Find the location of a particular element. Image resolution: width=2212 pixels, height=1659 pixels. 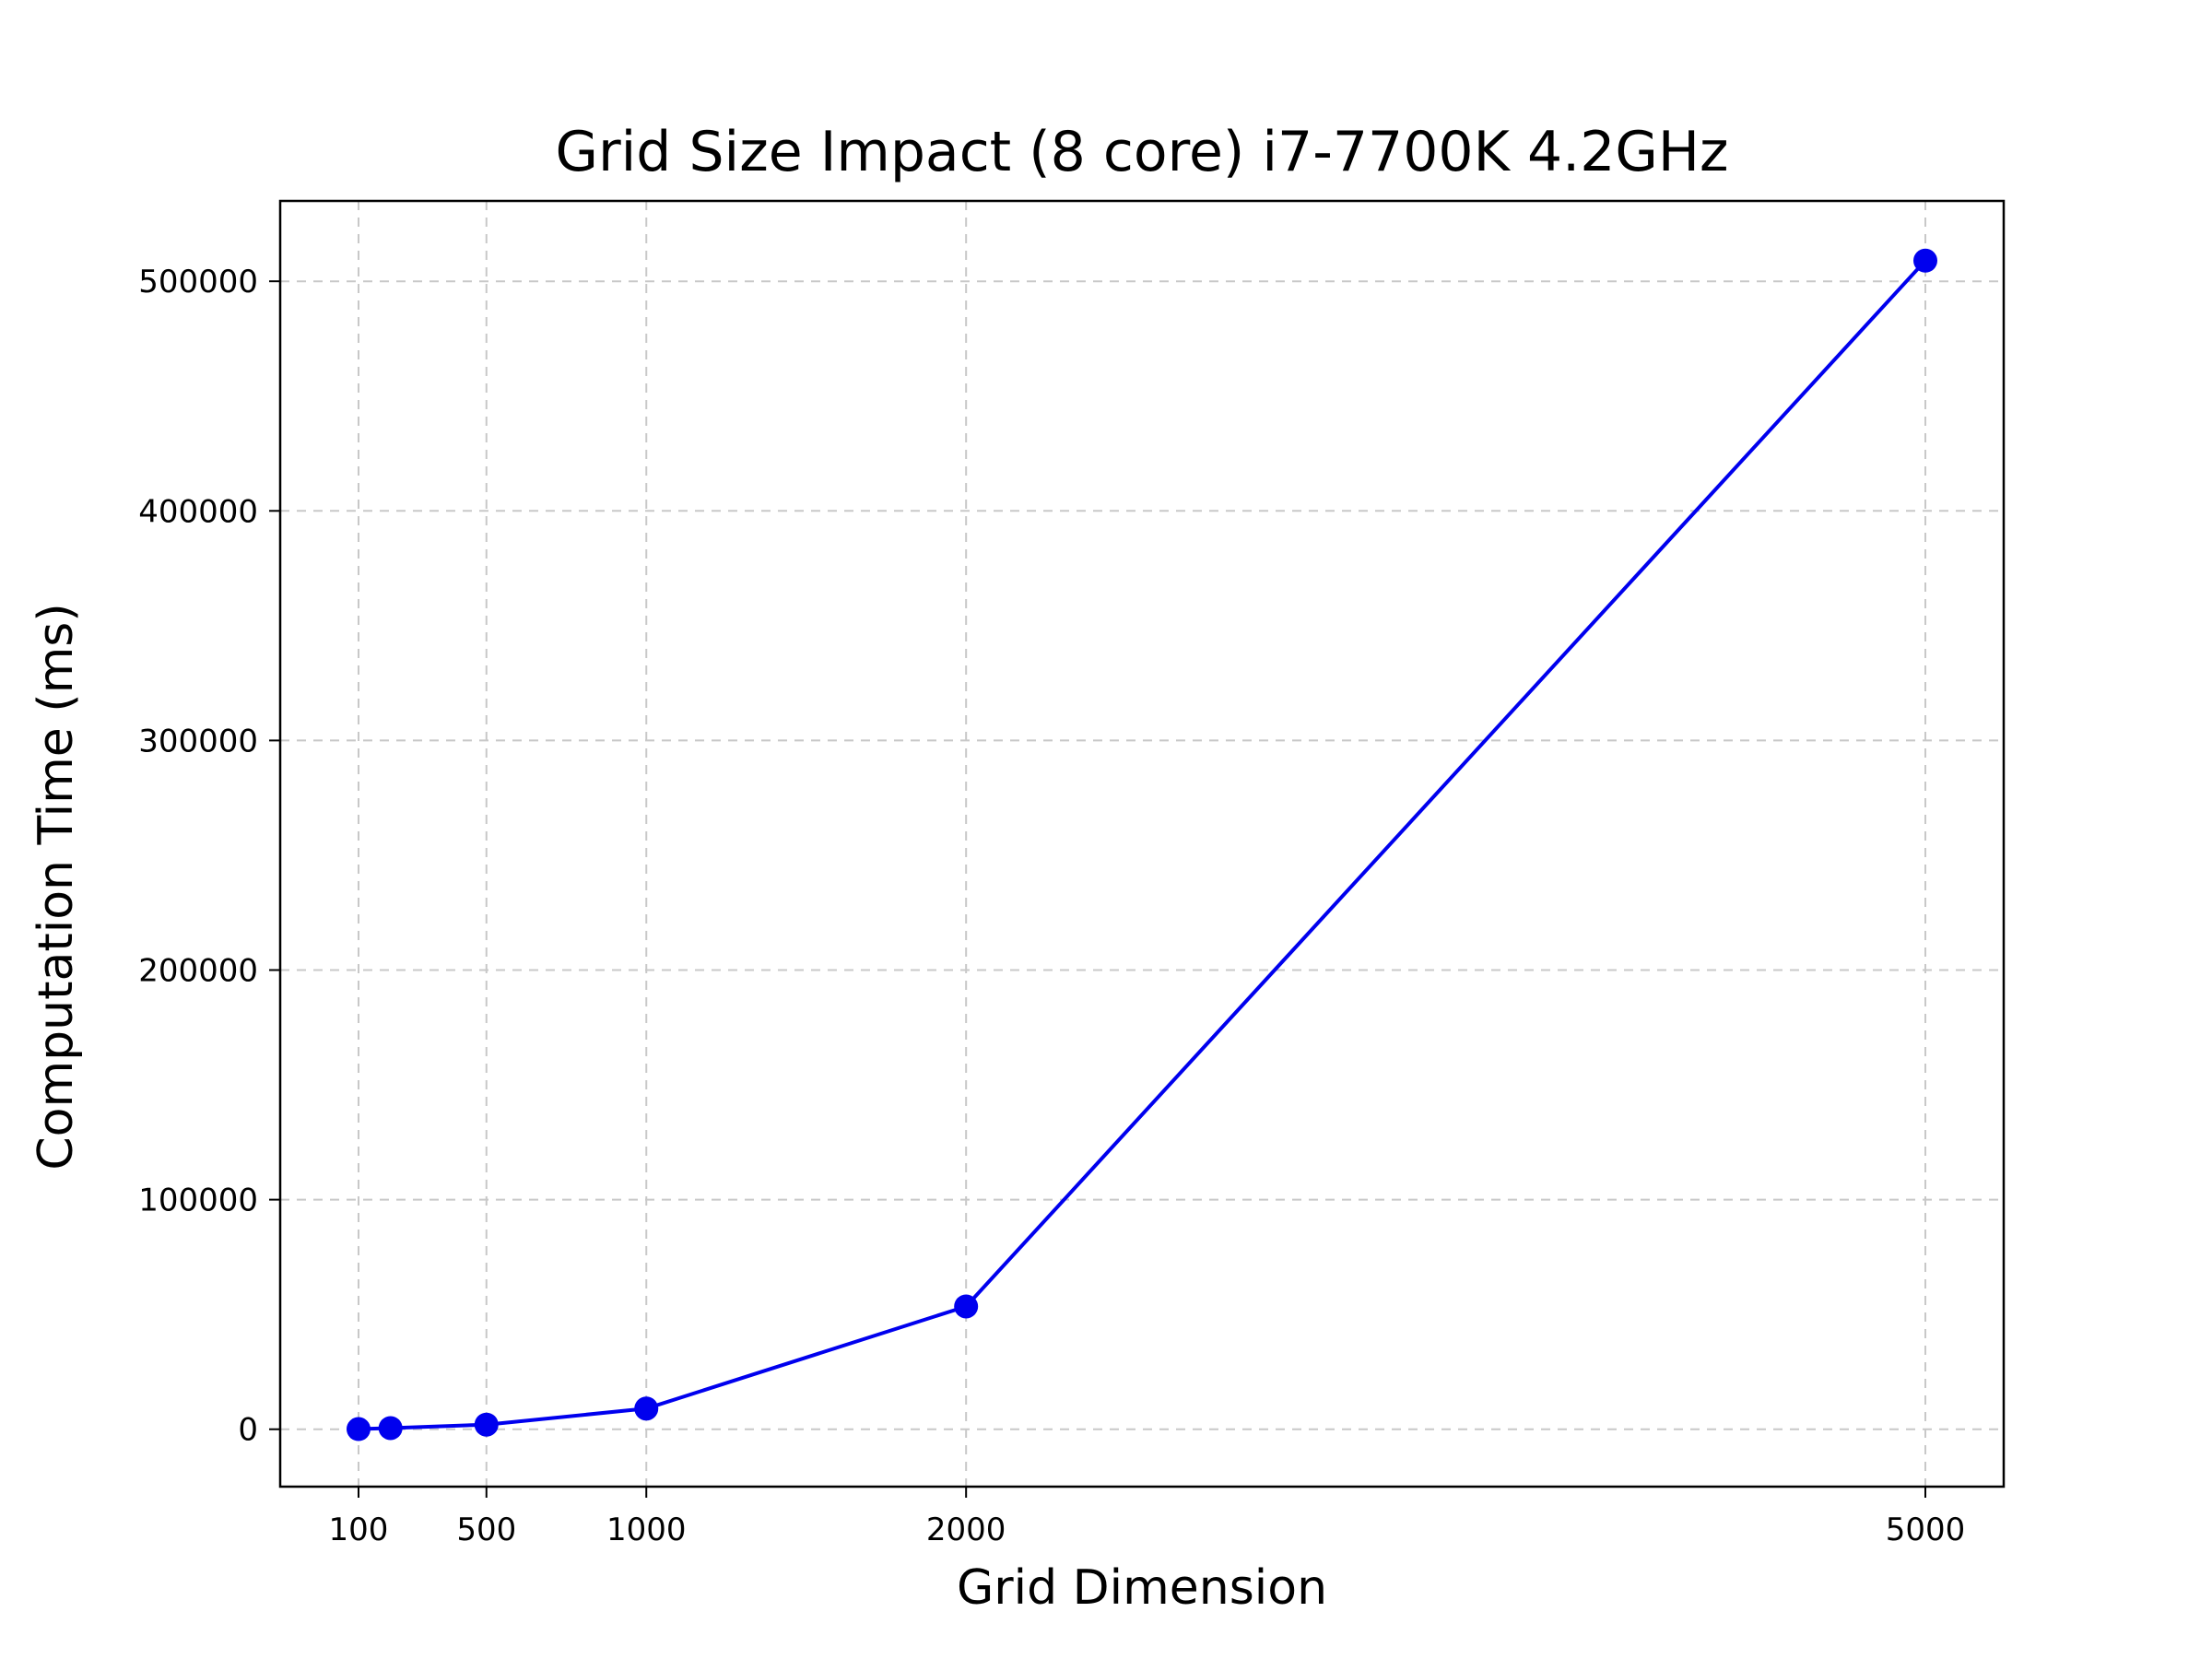

y-tick-label: 500000 is located at coordinates (198, 282).